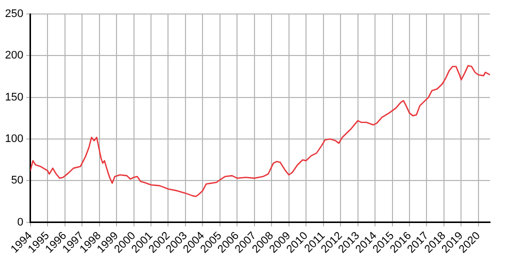  Describe the element at coordinates (17, 180) in the screenshot. I see `y-tick-label: 50` at that location.